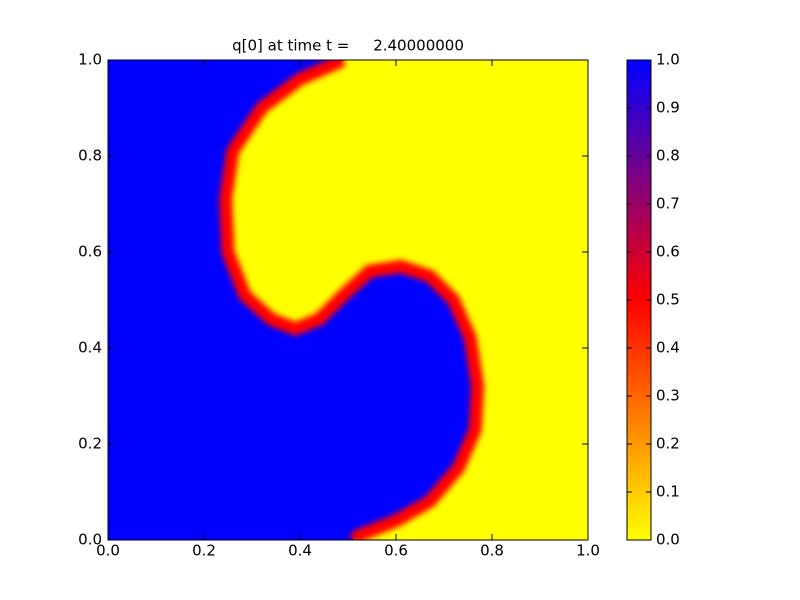  I want to click on colorbar-tick-label: 0.8, so click(668, 156).